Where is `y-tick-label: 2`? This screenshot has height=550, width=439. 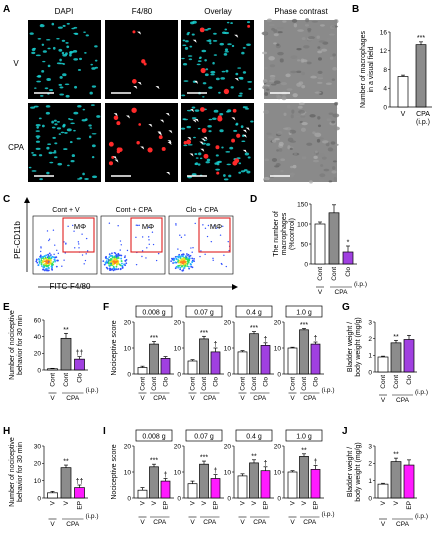 y-tick-label: 2 is located at coordinates (370, 339).